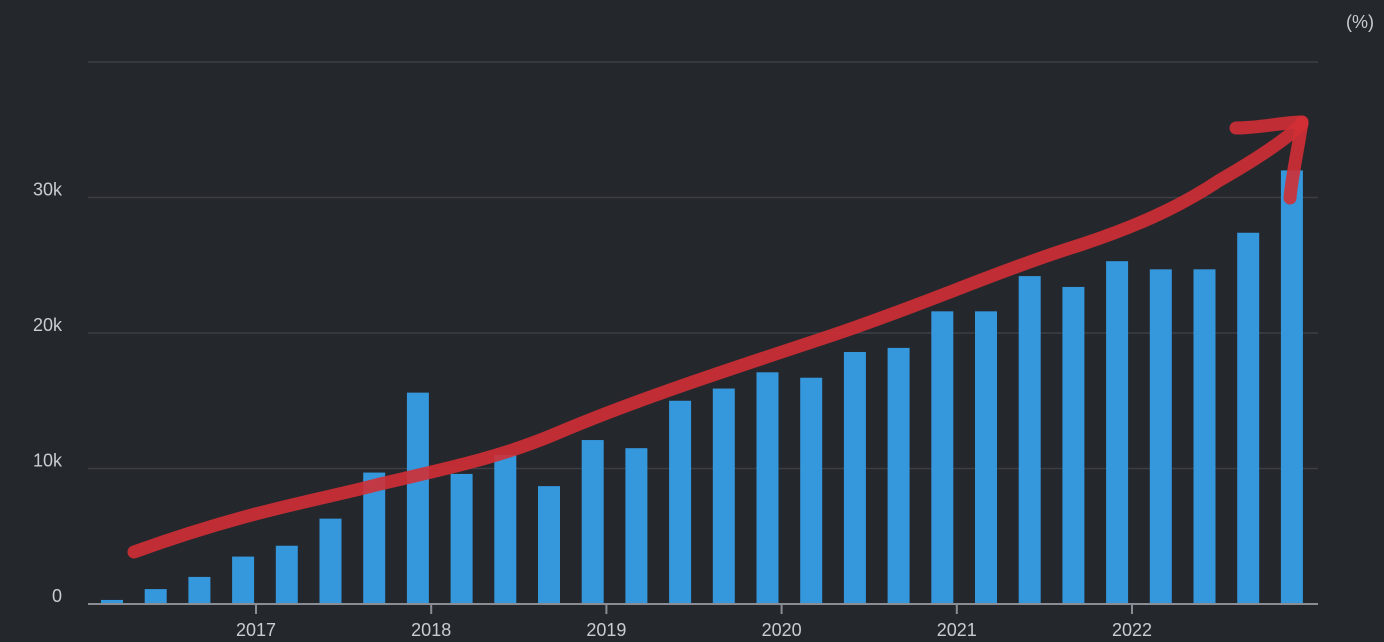 This screenshot has width=1384, height=642. Describe the element at coordinates (1132, 630) in the screenshot. I see `x-tick-label: 2022` at that location.